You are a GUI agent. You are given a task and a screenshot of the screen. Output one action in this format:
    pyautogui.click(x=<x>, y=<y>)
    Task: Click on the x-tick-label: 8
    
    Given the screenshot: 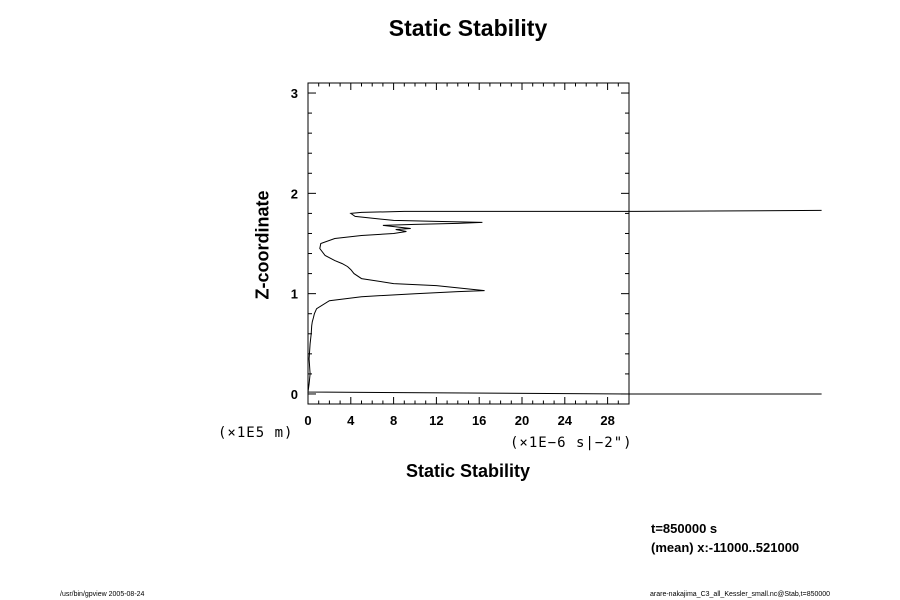 What is the action you would take?
    pyautogui.click(x=393, y=420)
    